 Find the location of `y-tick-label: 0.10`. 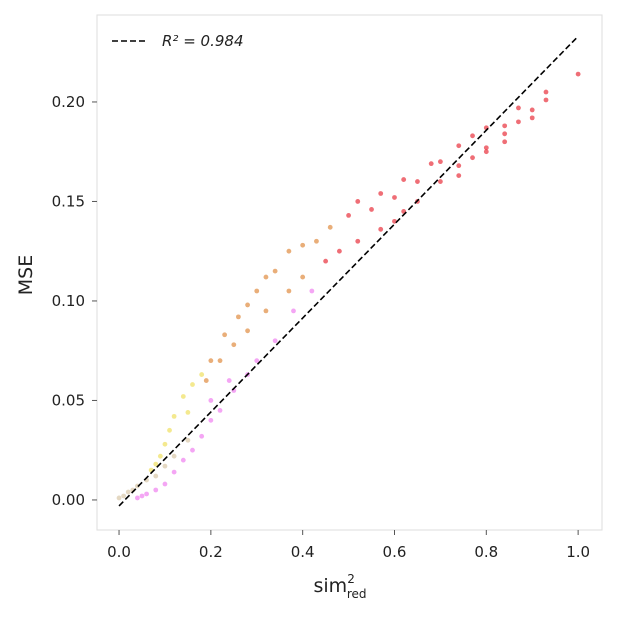

y-tick-label: 0.10 is located at coordinates (68, 301).